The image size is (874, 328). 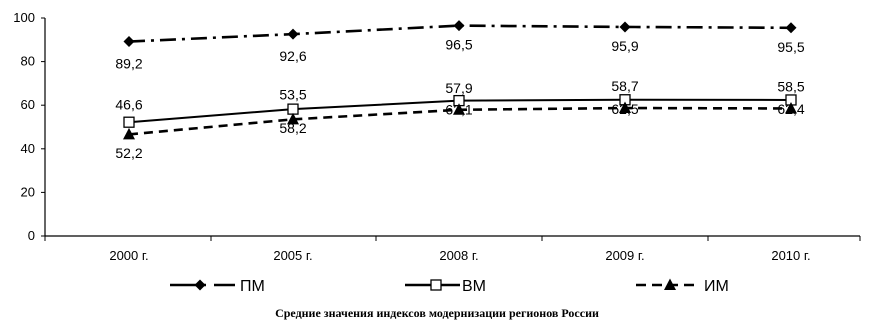 I want to click on y-tick-label: 60, so click(x=28, y=104).